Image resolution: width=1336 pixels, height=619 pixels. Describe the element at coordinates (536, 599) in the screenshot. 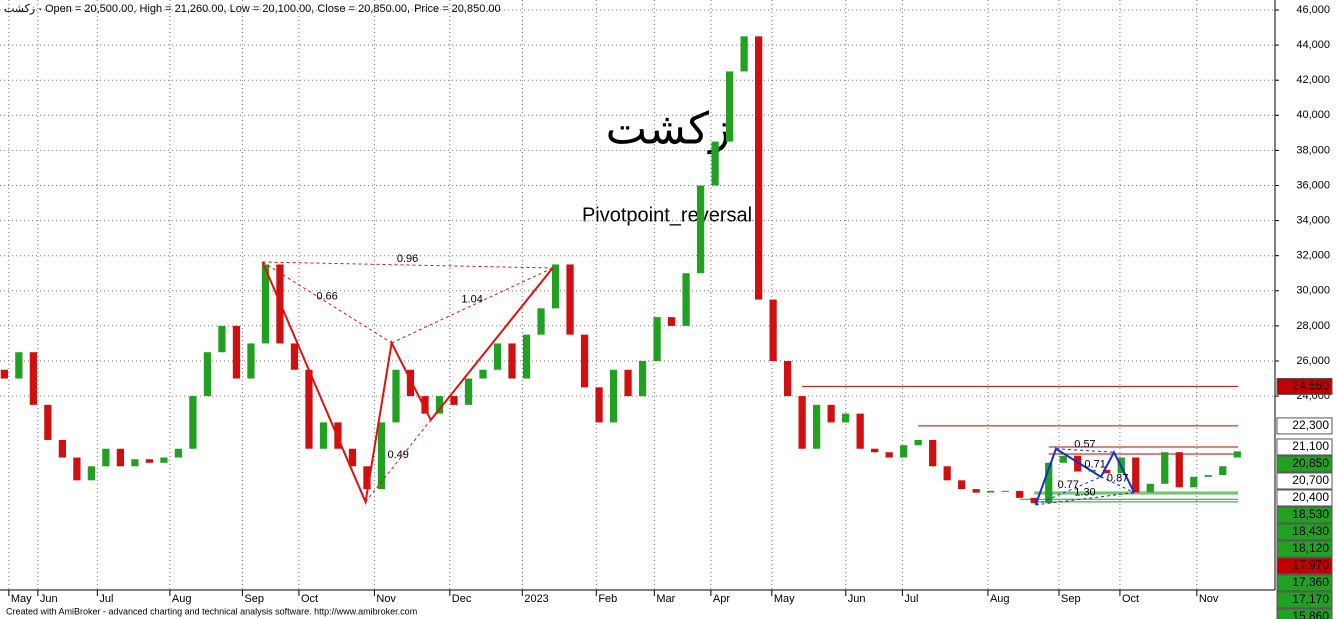

I see `x-tick-label: 2023` at that location.